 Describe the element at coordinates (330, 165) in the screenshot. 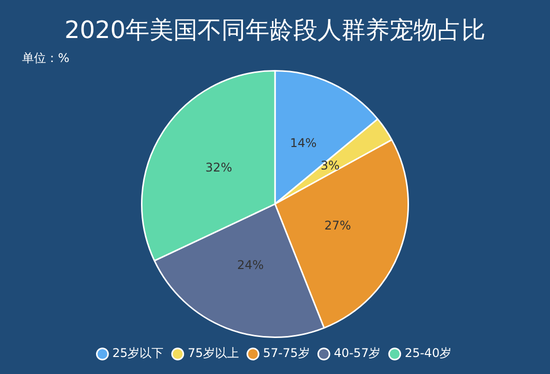

I see `data-label: 3%` at that location.